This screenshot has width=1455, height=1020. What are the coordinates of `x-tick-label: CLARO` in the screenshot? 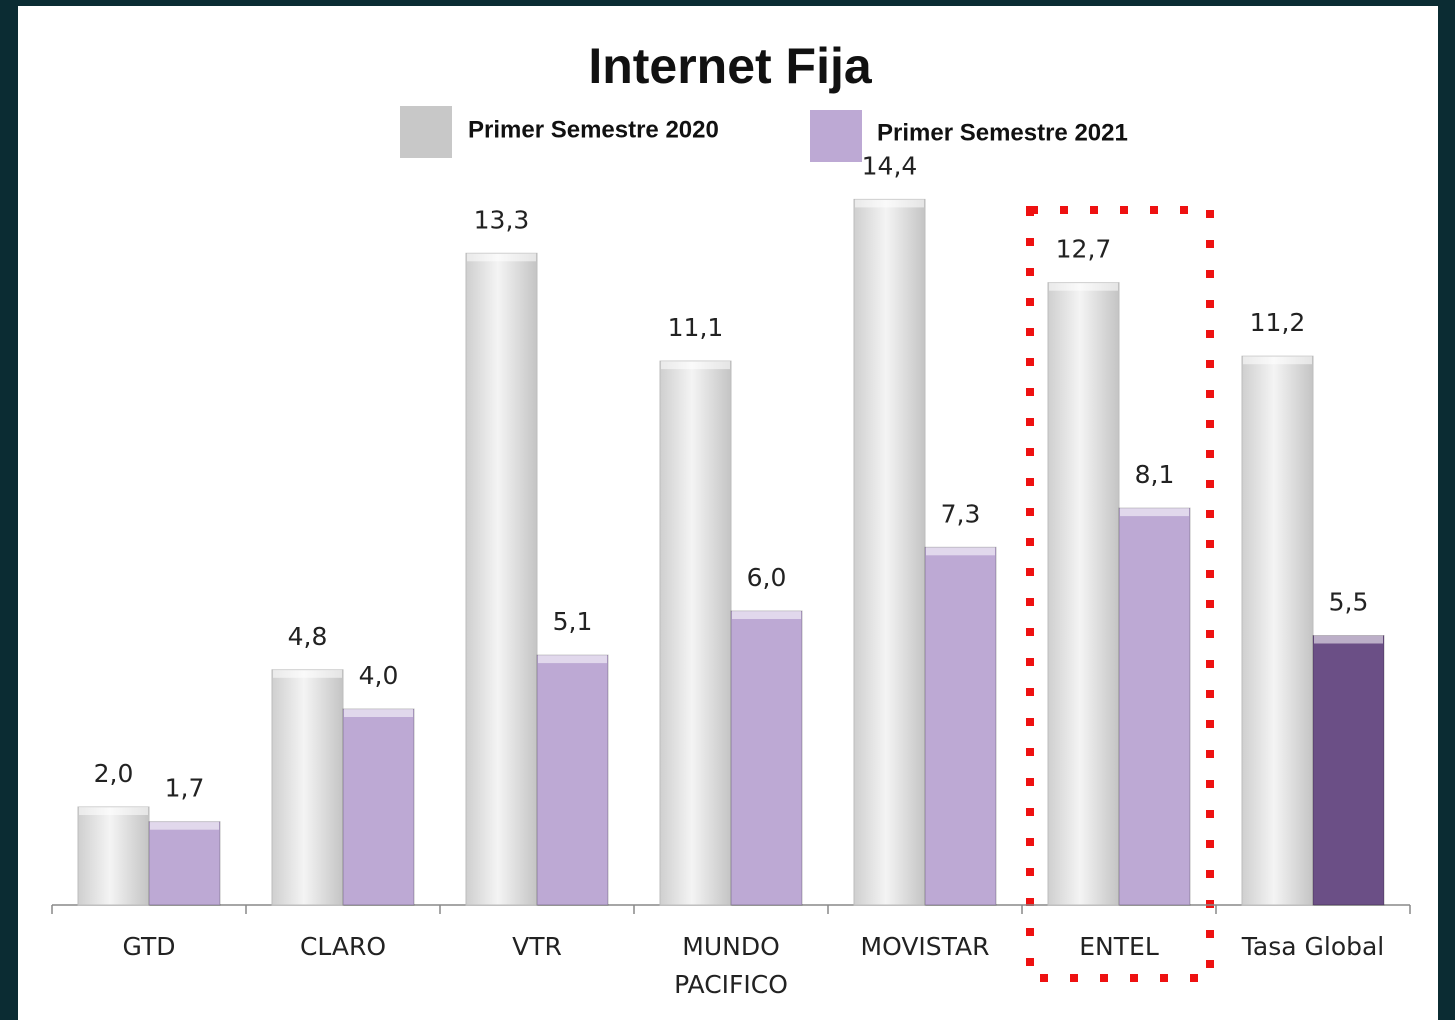 It's located at (343, 946).